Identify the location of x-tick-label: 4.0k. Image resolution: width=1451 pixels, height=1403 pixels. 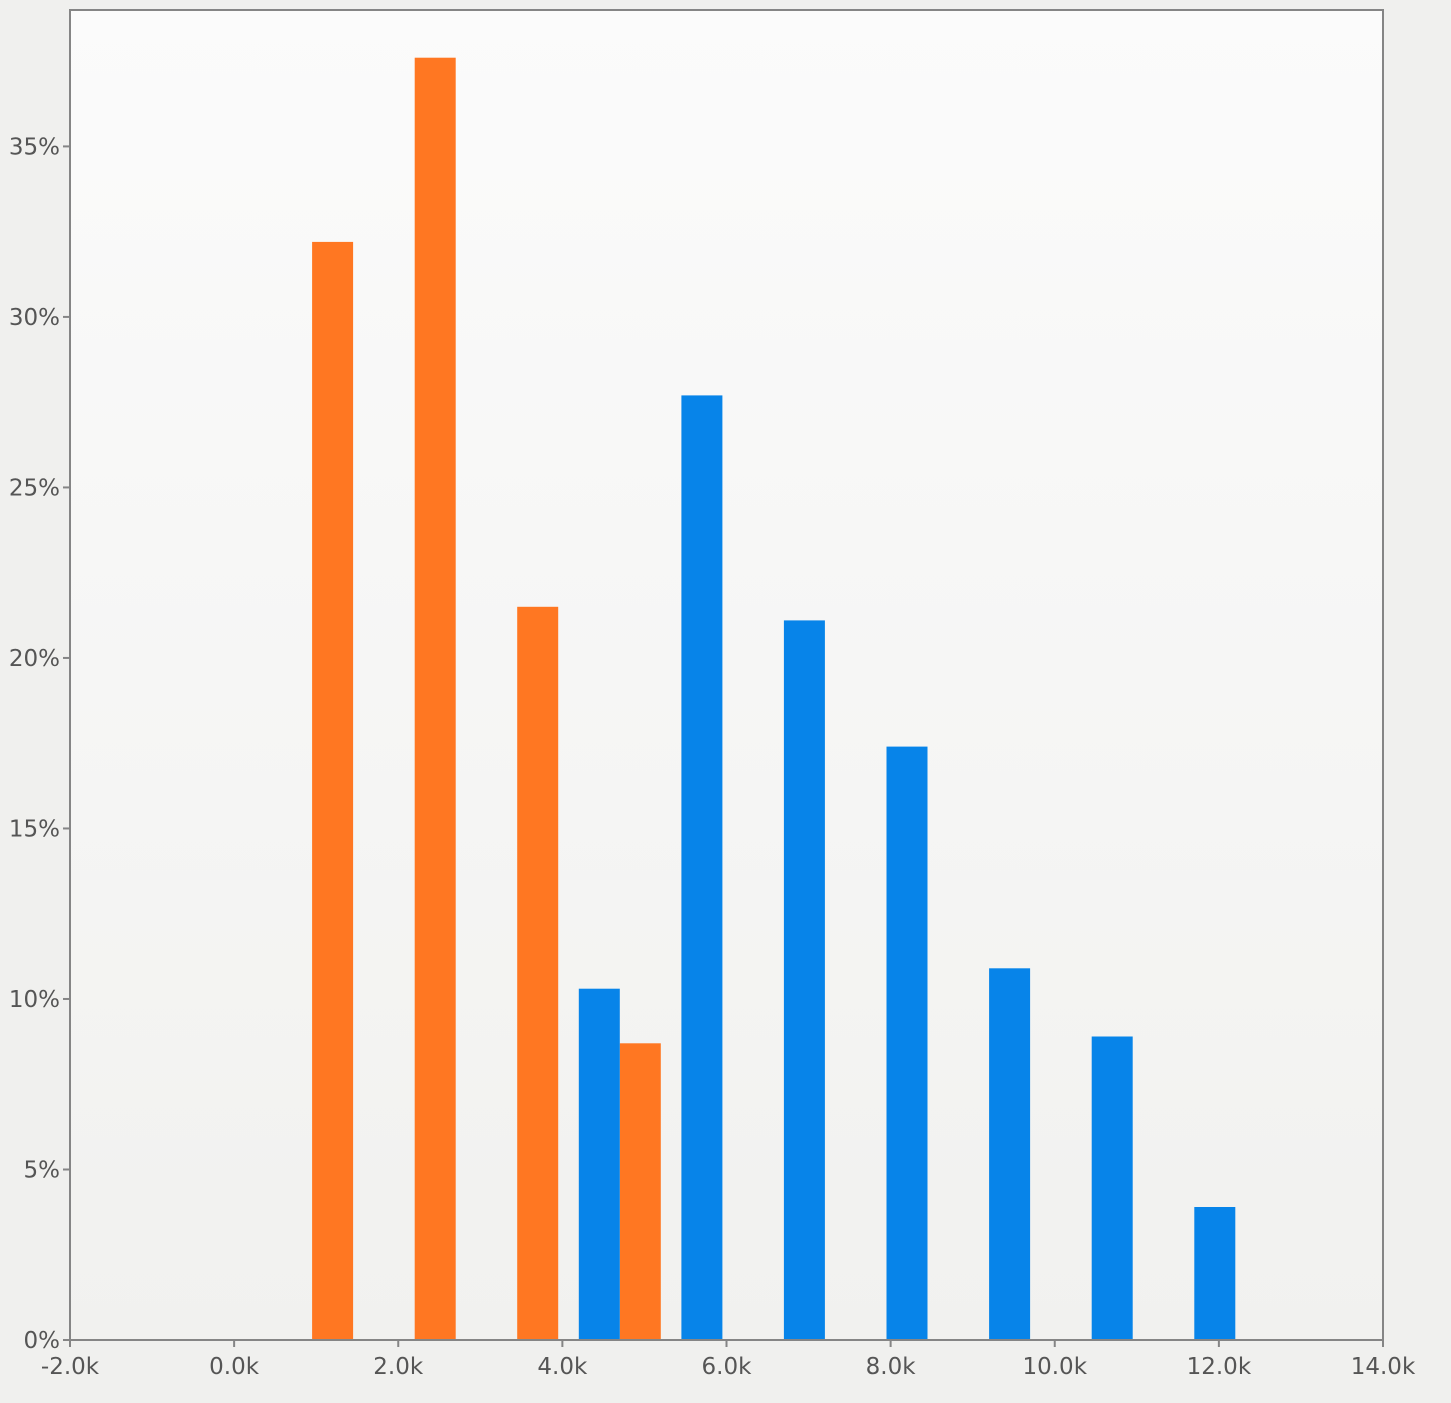
(562, 1367).